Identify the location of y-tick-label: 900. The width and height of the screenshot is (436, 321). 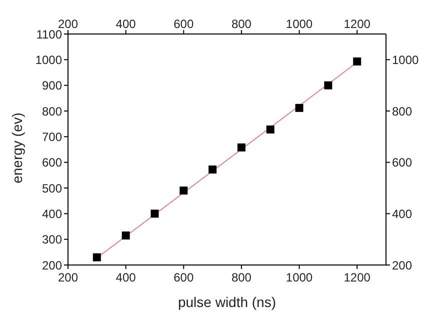
(52, 85).